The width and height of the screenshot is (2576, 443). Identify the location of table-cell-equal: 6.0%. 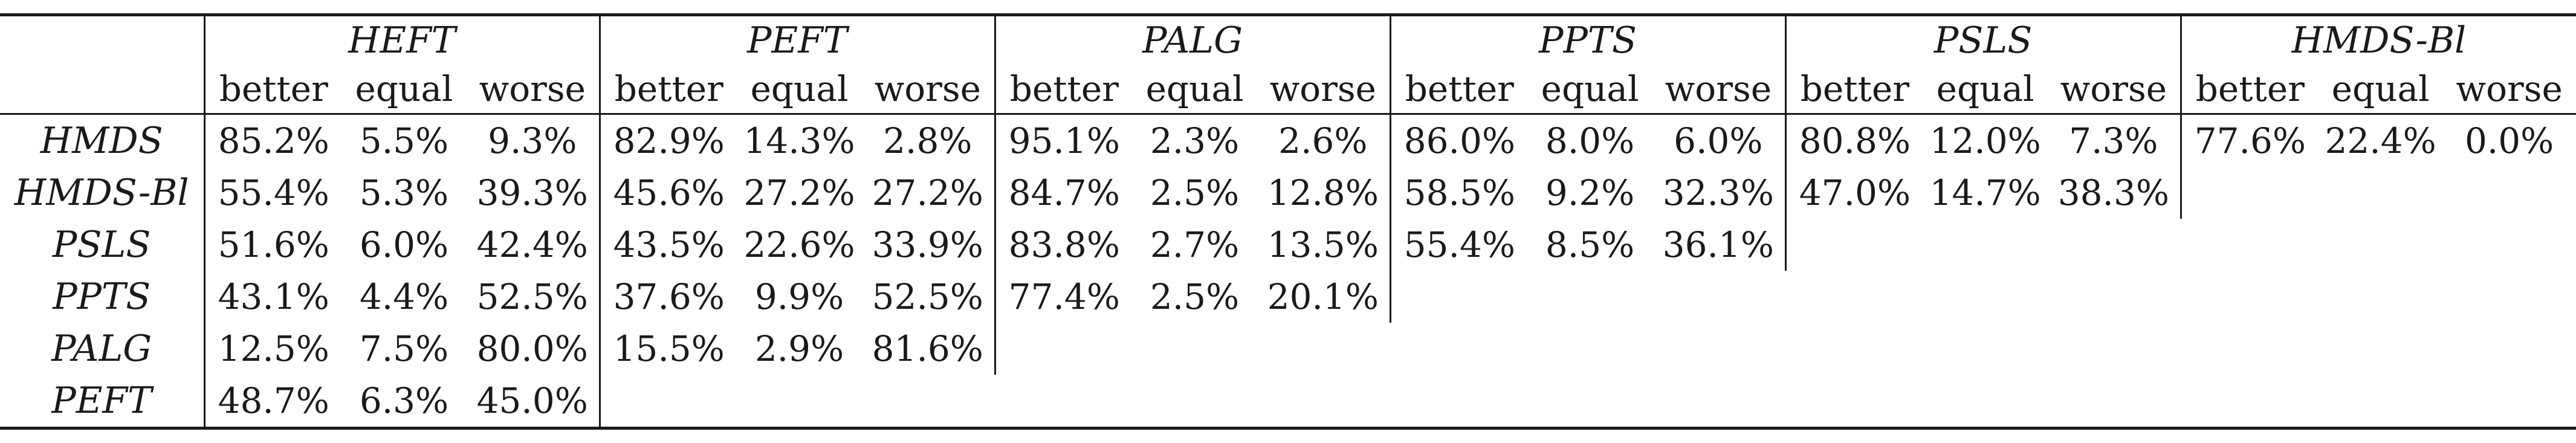
(404, 245).